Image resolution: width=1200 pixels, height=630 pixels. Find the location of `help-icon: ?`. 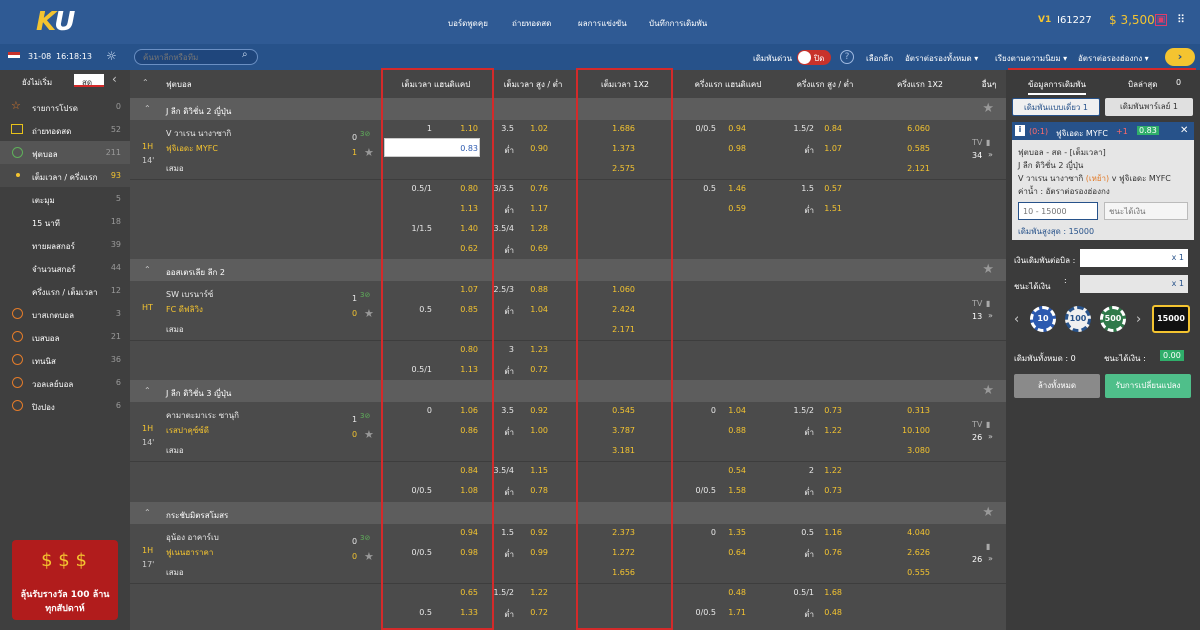

help-icon: ? is located at coordinates (847, 57).